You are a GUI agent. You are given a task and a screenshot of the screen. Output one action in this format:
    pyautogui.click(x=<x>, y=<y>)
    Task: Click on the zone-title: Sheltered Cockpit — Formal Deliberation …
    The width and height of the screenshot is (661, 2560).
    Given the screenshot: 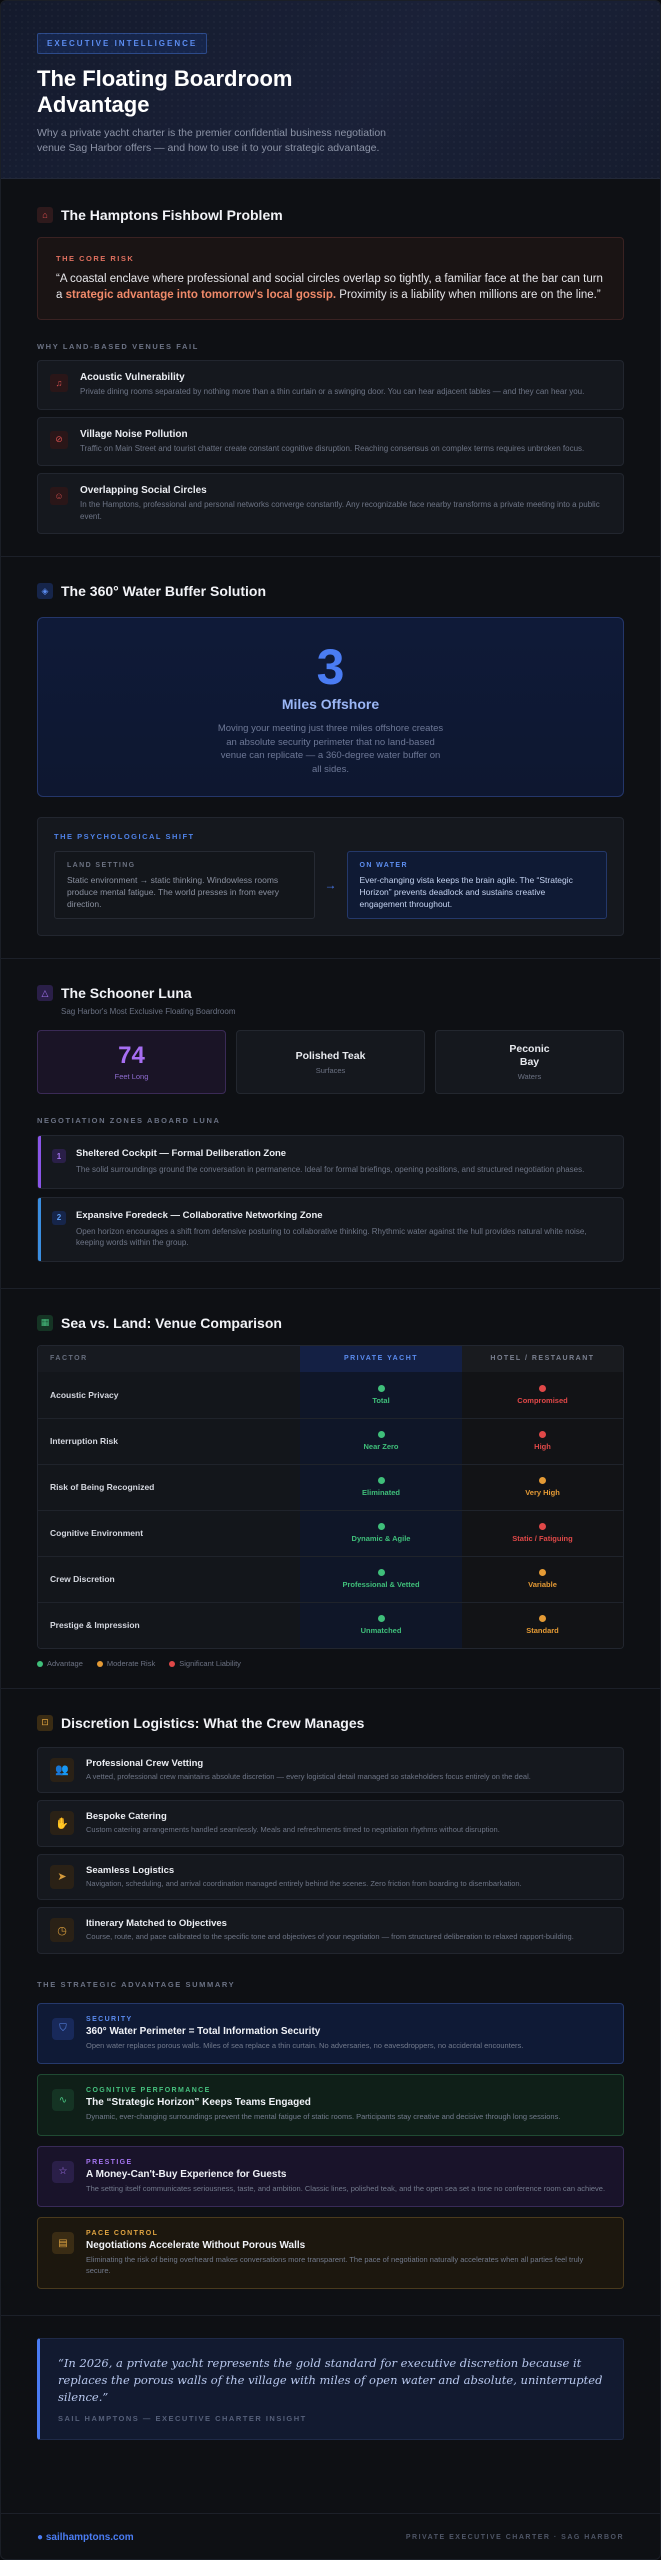 What is the action you would take?
    pyautogui.click(x=181, y=1153)
    